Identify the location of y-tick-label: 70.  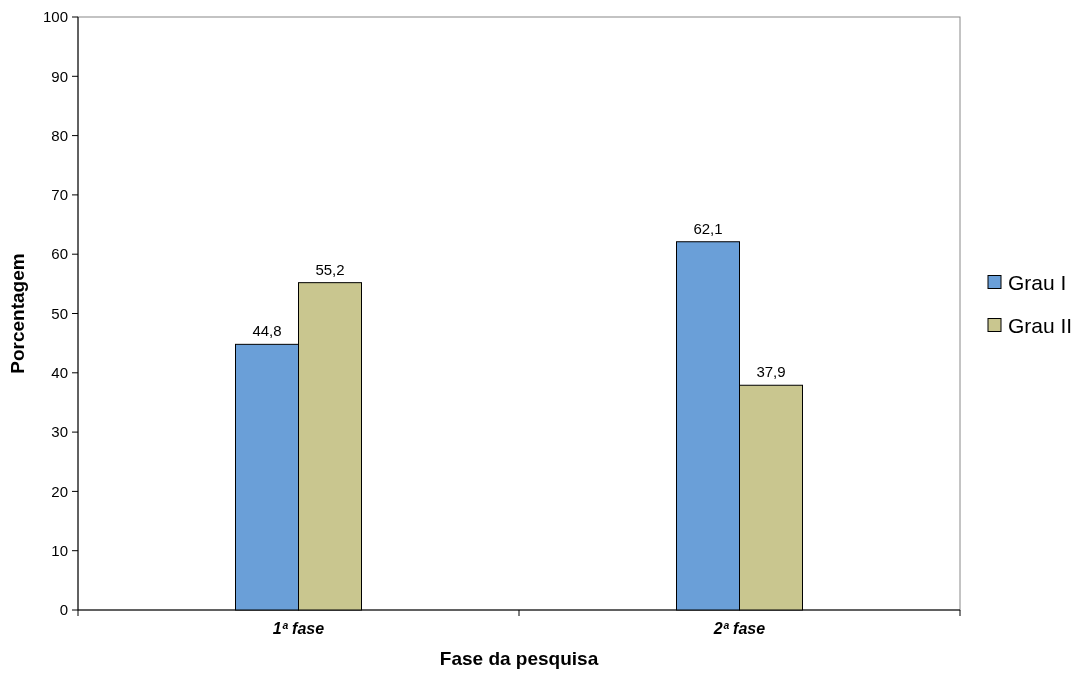
(59, 195).